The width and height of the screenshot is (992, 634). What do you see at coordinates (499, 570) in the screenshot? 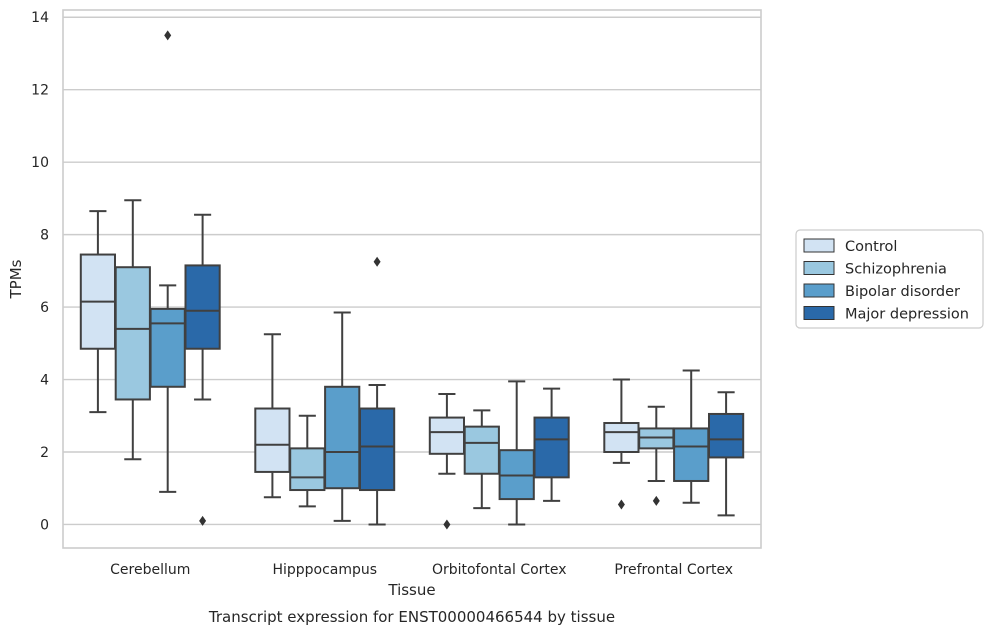
I see `x-tick-label: Orbitofontal Cortex` at bounding box center [499, 570].